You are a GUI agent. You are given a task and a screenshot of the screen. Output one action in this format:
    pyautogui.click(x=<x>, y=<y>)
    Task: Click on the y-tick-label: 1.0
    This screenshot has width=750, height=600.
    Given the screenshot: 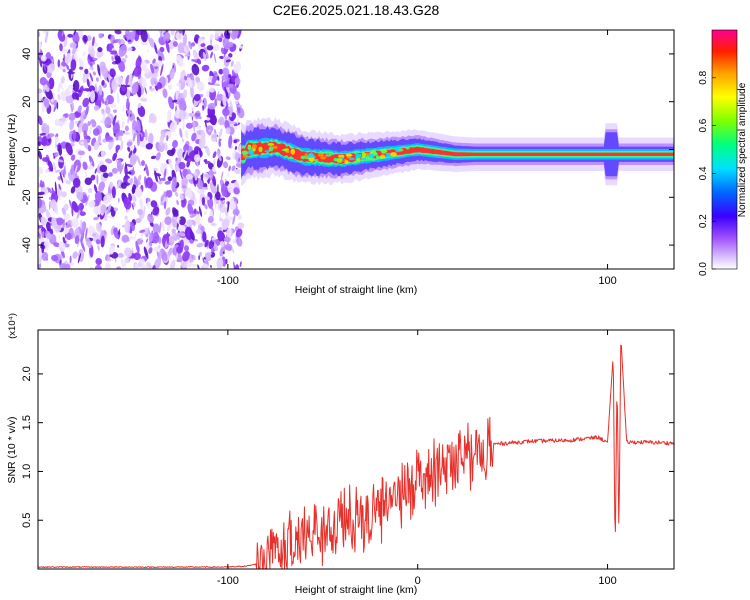 What is the action you would take?
    pyautogui.click(x=27, y=471)
    